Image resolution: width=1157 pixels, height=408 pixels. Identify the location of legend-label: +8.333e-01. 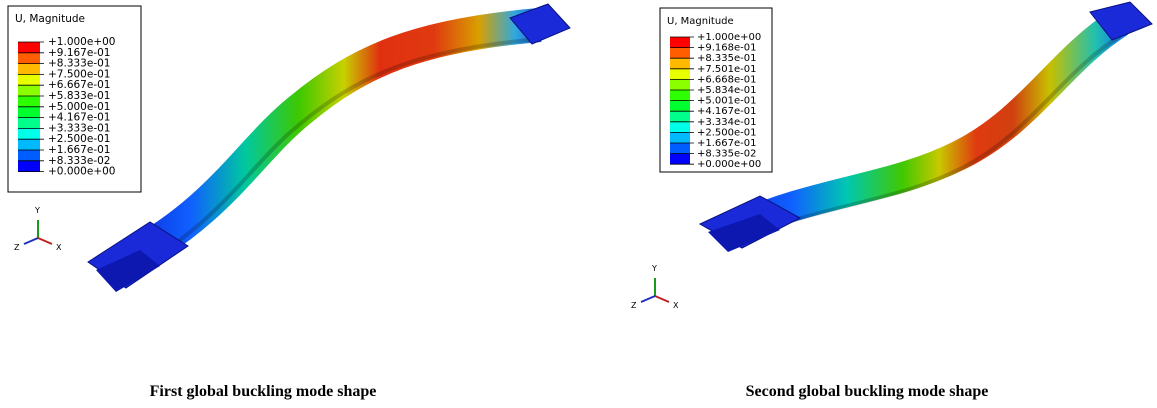
(79, 64).